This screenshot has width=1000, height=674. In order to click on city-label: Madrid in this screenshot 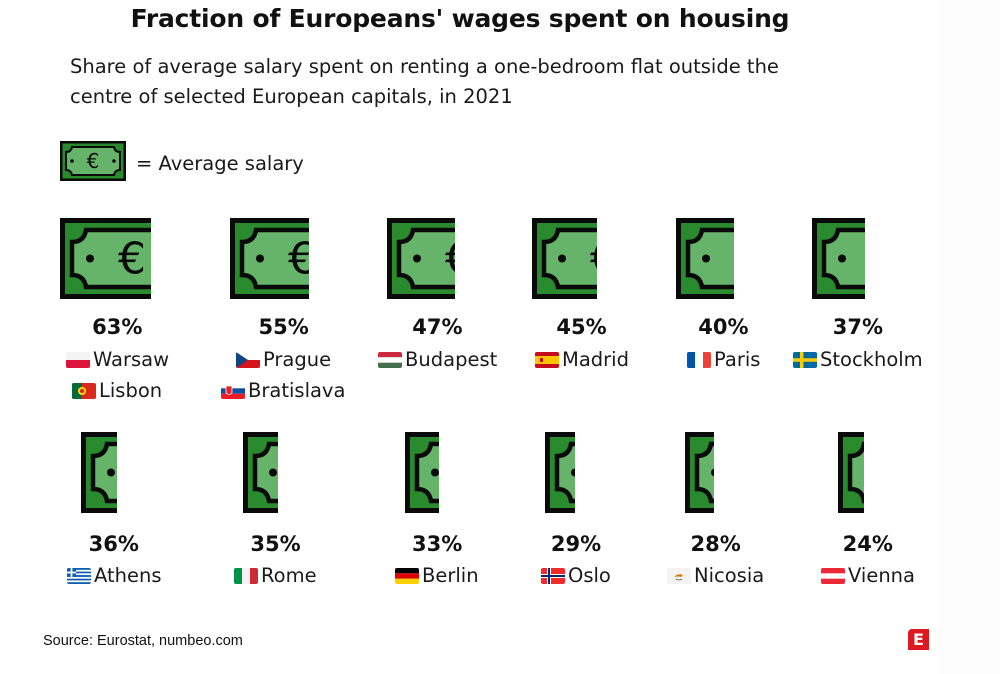, I will do `click(582, 359)`.